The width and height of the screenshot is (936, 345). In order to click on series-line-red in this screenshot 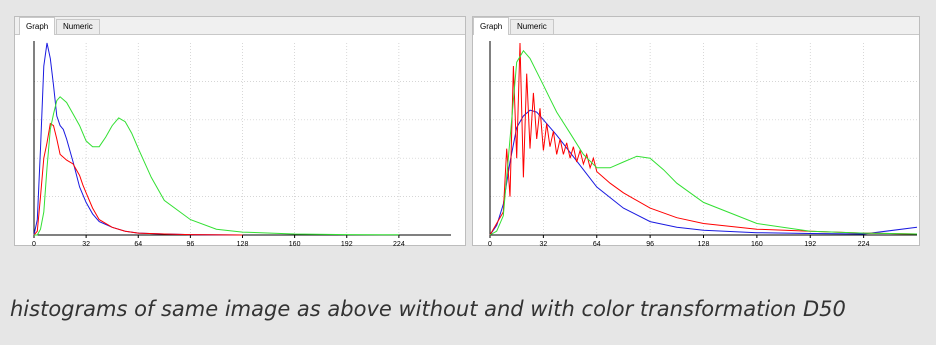, I will do `click(138, 179)`.